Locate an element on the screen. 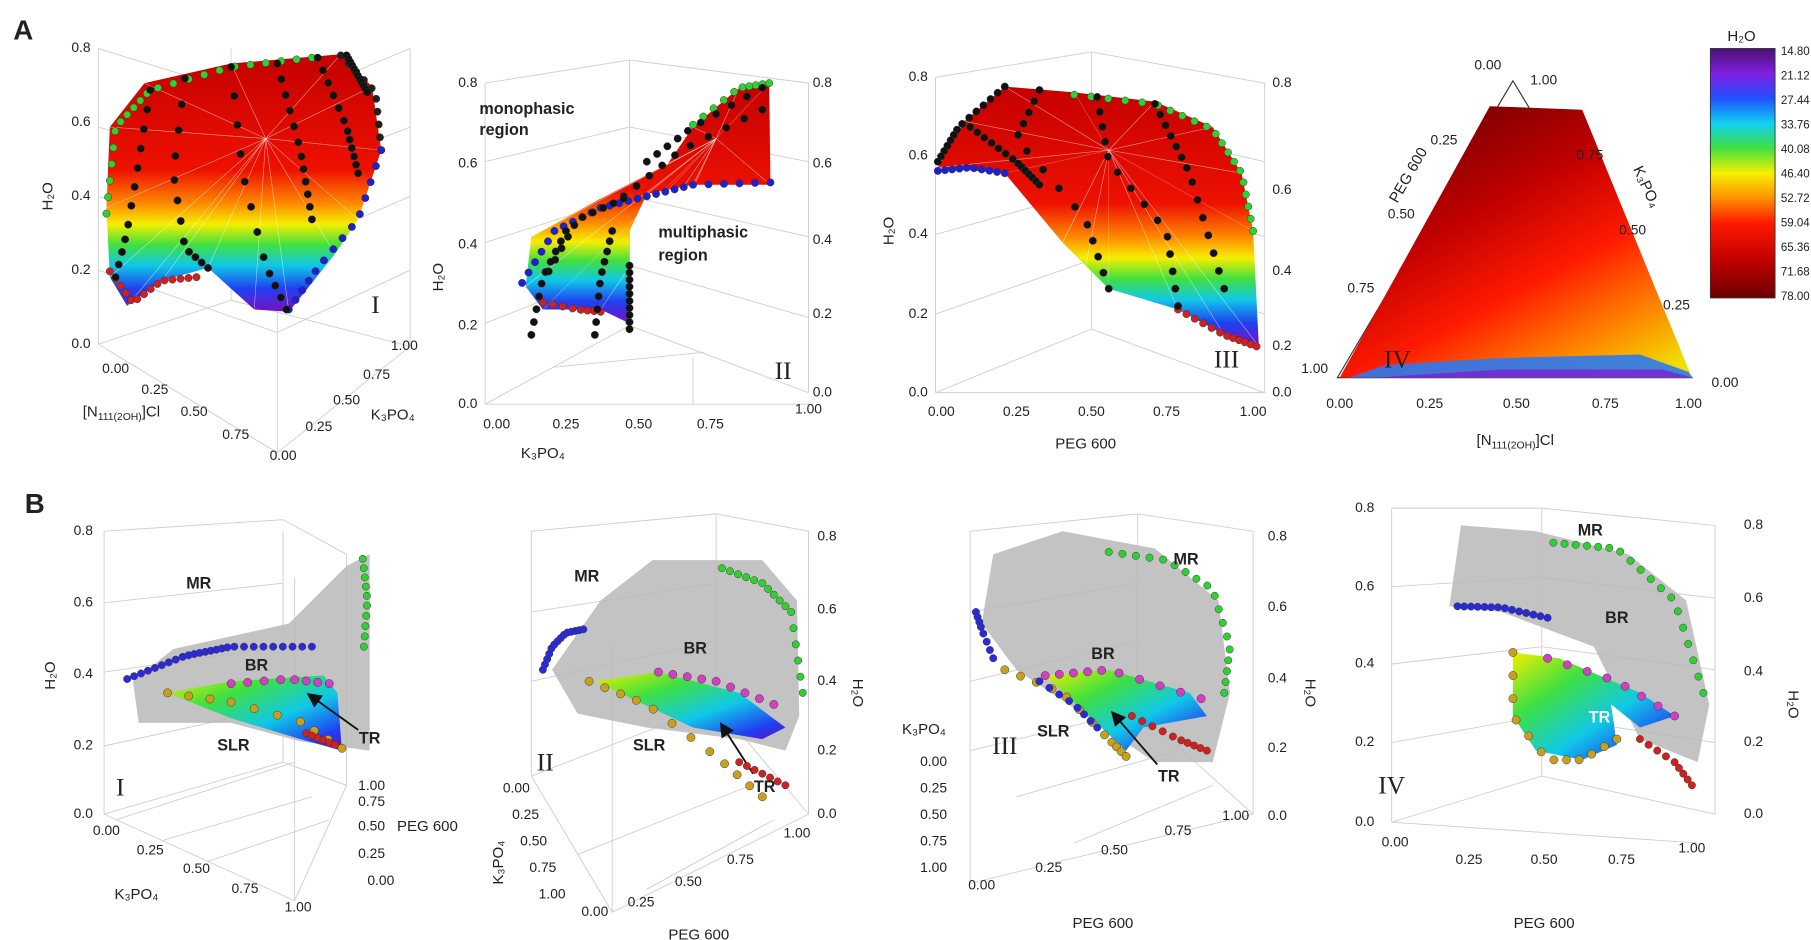 This screenshot has height=940, width=1811. colorbar-tick: 40.08 is located at coordinates (1795, 150).